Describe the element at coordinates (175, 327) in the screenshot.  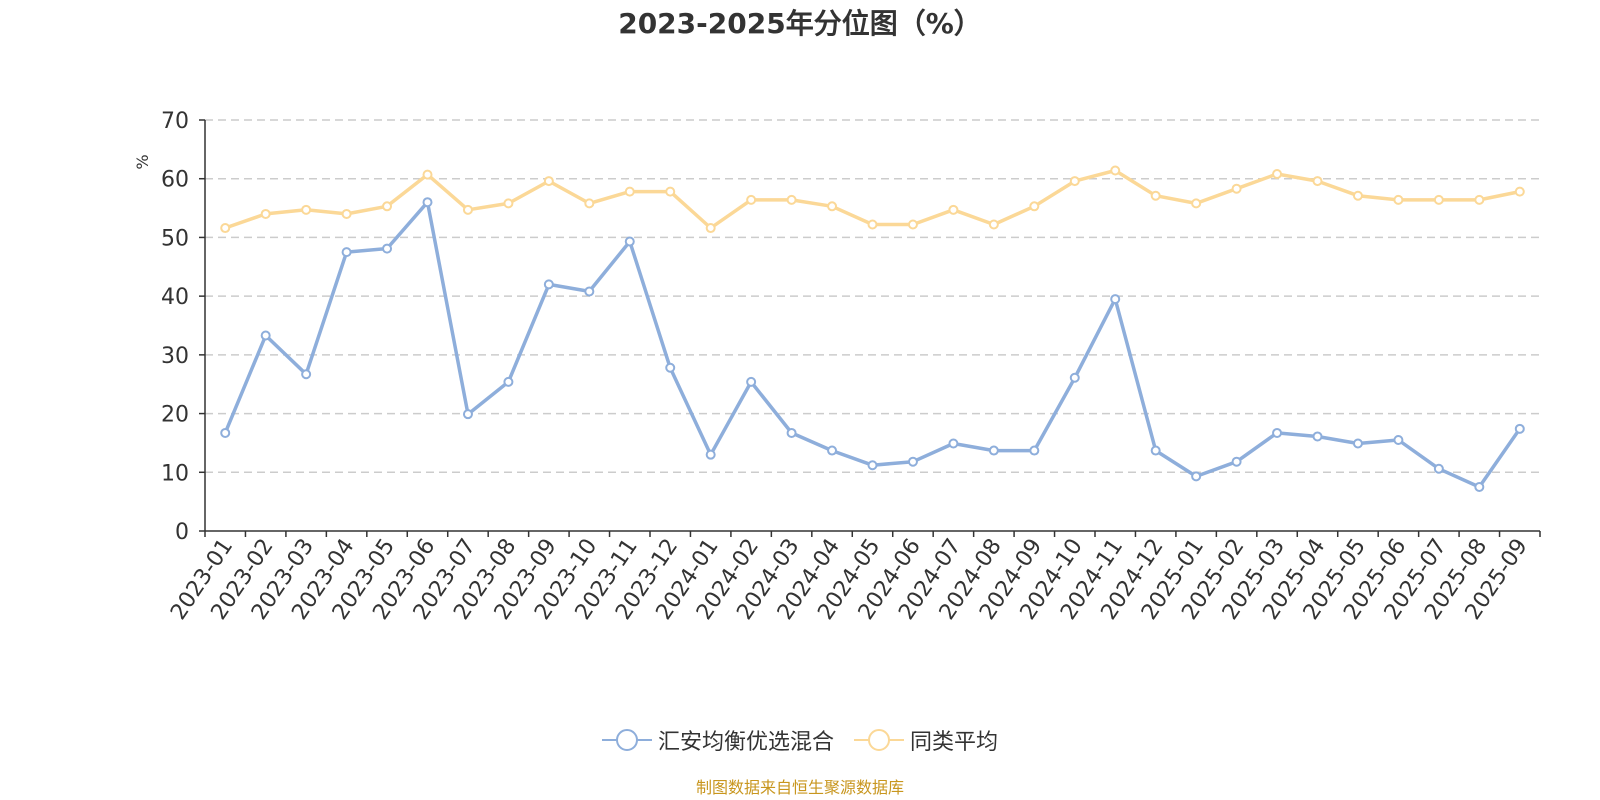
I see `y-axis-tick-labels: 0 10 20 30 40 50 60 70` at that location.